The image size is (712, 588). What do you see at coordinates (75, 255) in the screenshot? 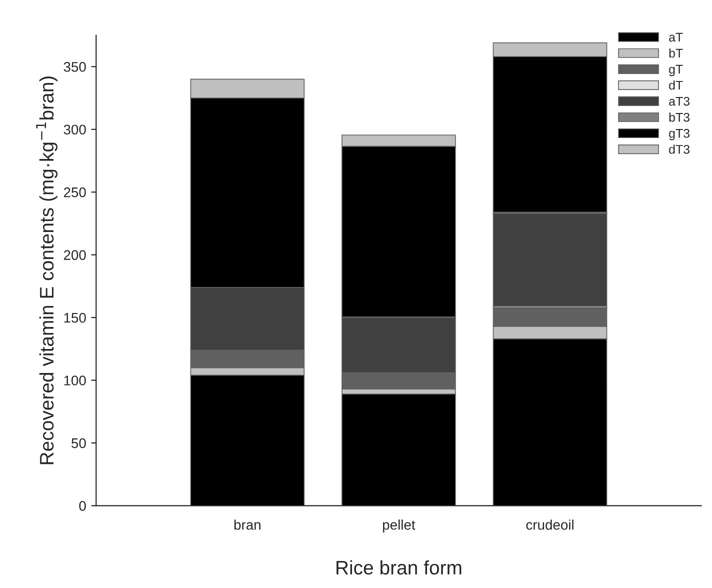
I see `y-tick-label: 200` at bounding box center [75, 255].